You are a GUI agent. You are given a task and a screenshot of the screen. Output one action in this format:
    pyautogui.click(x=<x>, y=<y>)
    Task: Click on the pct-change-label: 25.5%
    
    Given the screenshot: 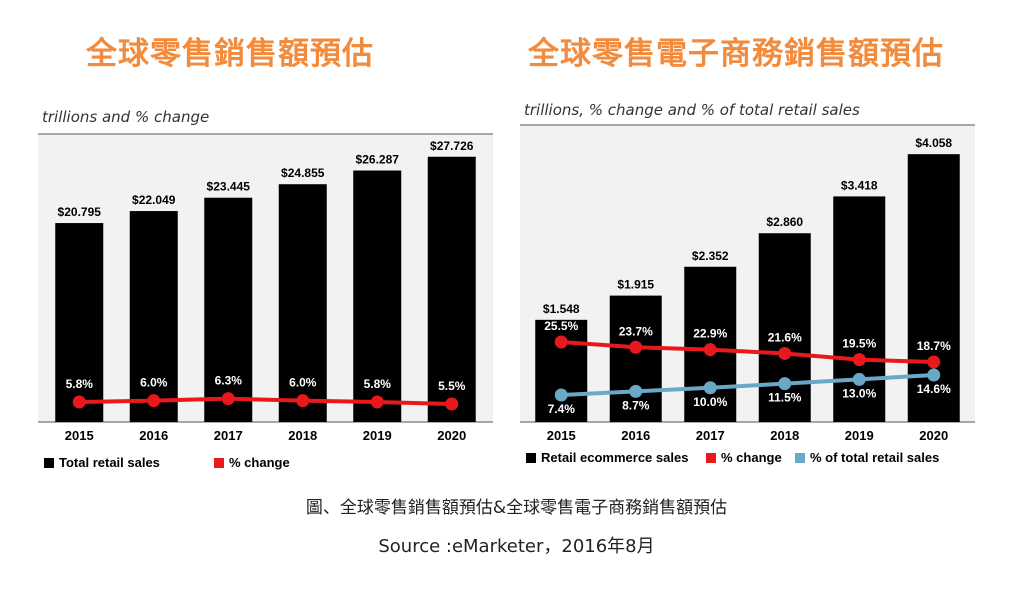 What is the action you would take?
    pyautogui.click(x=561, y=326)
    